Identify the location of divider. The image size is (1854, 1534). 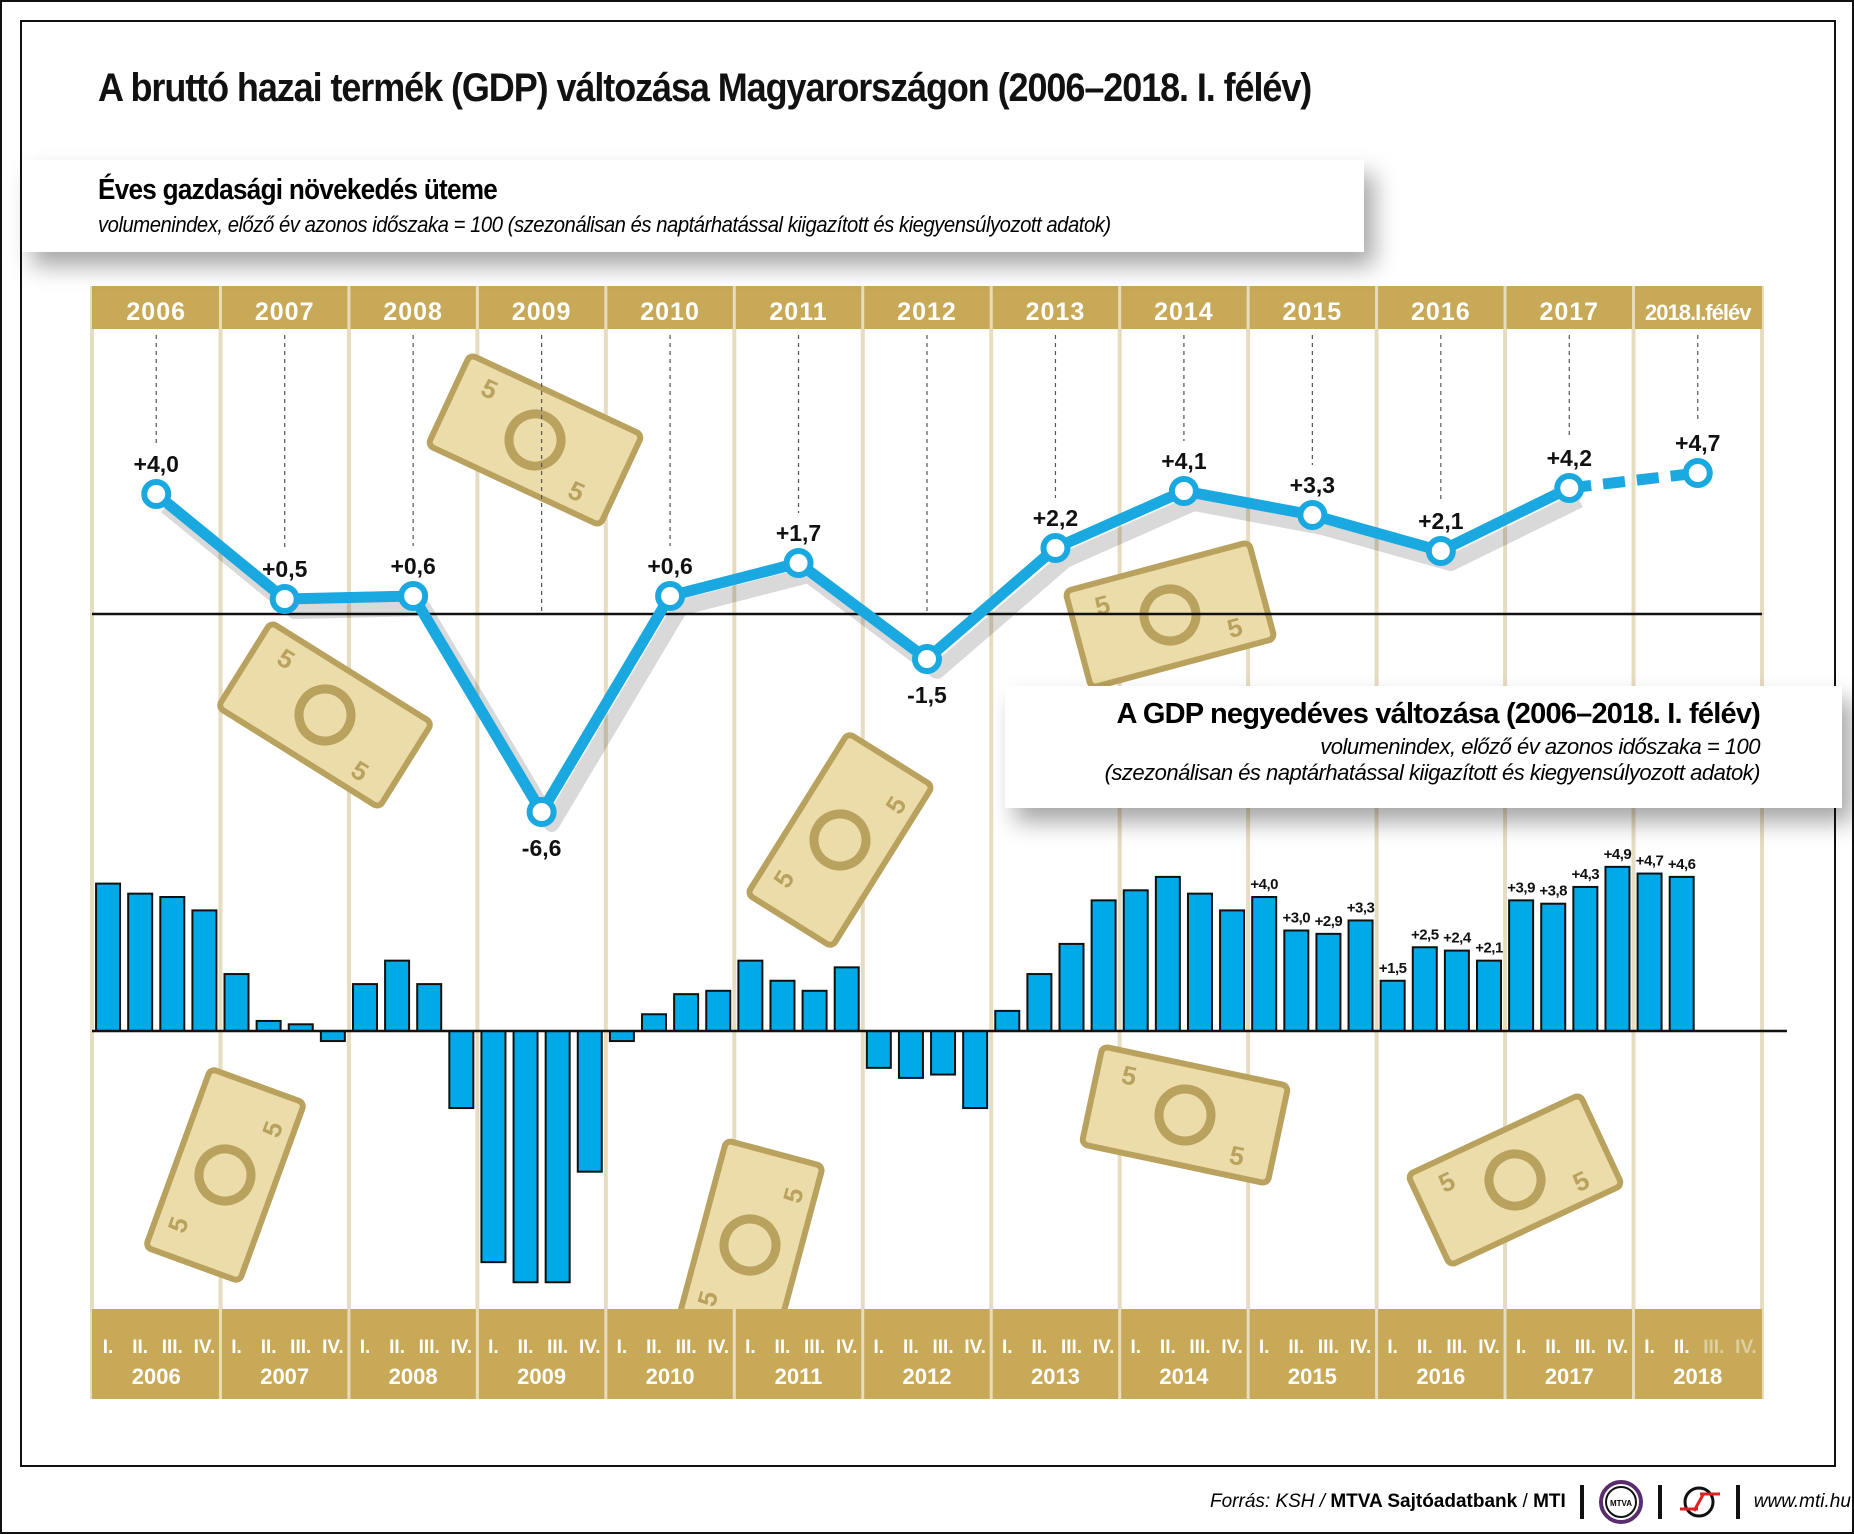
(1659, 1502).